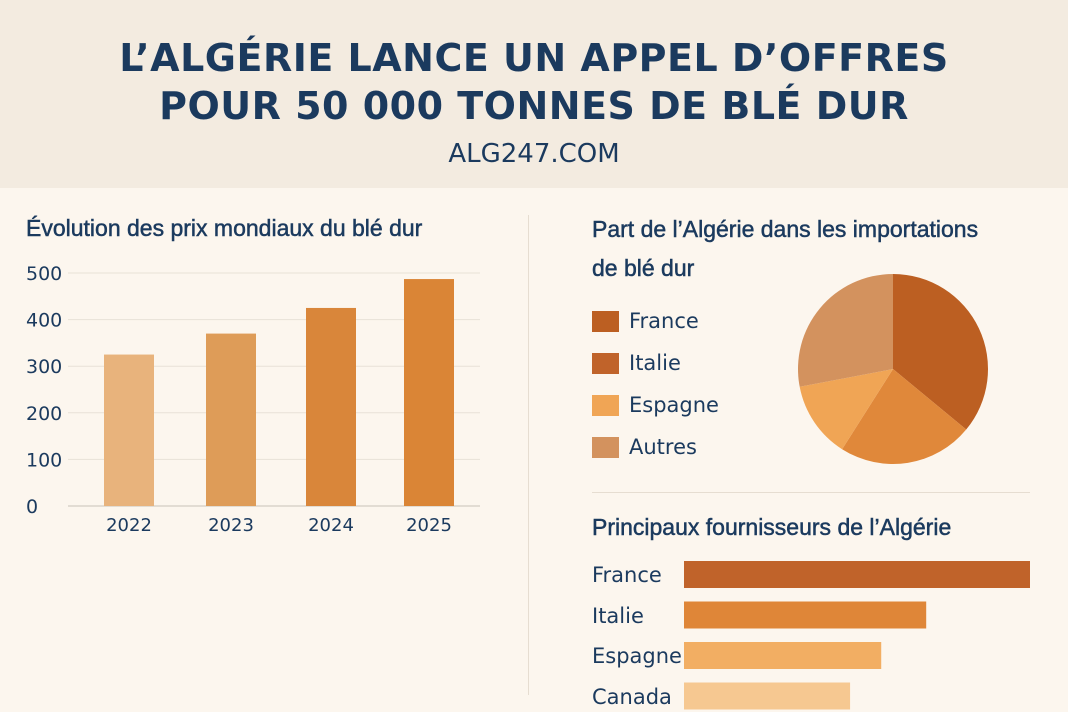  What do you see at coordinates (664, 321) in the screenshot?
I see `legend-label: France` at bounding box center [664, 321].